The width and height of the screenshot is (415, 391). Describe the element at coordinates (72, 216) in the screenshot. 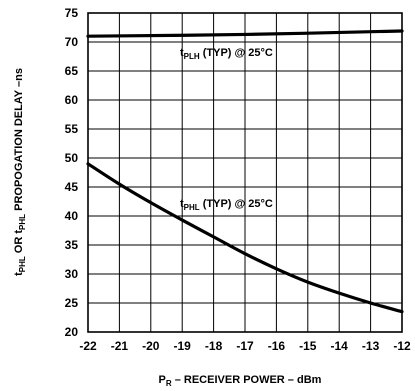

I see `y-tick-label: 40` at that location.